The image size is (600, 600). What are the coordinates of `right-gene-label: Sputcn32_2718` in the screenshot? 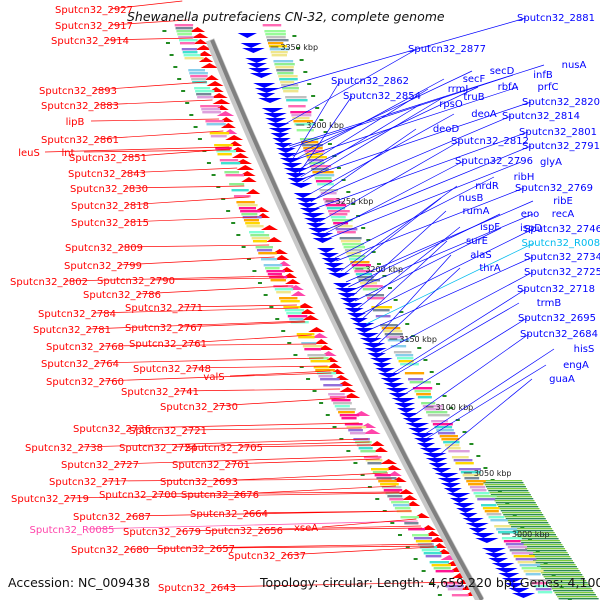 It's located at (556, 289).